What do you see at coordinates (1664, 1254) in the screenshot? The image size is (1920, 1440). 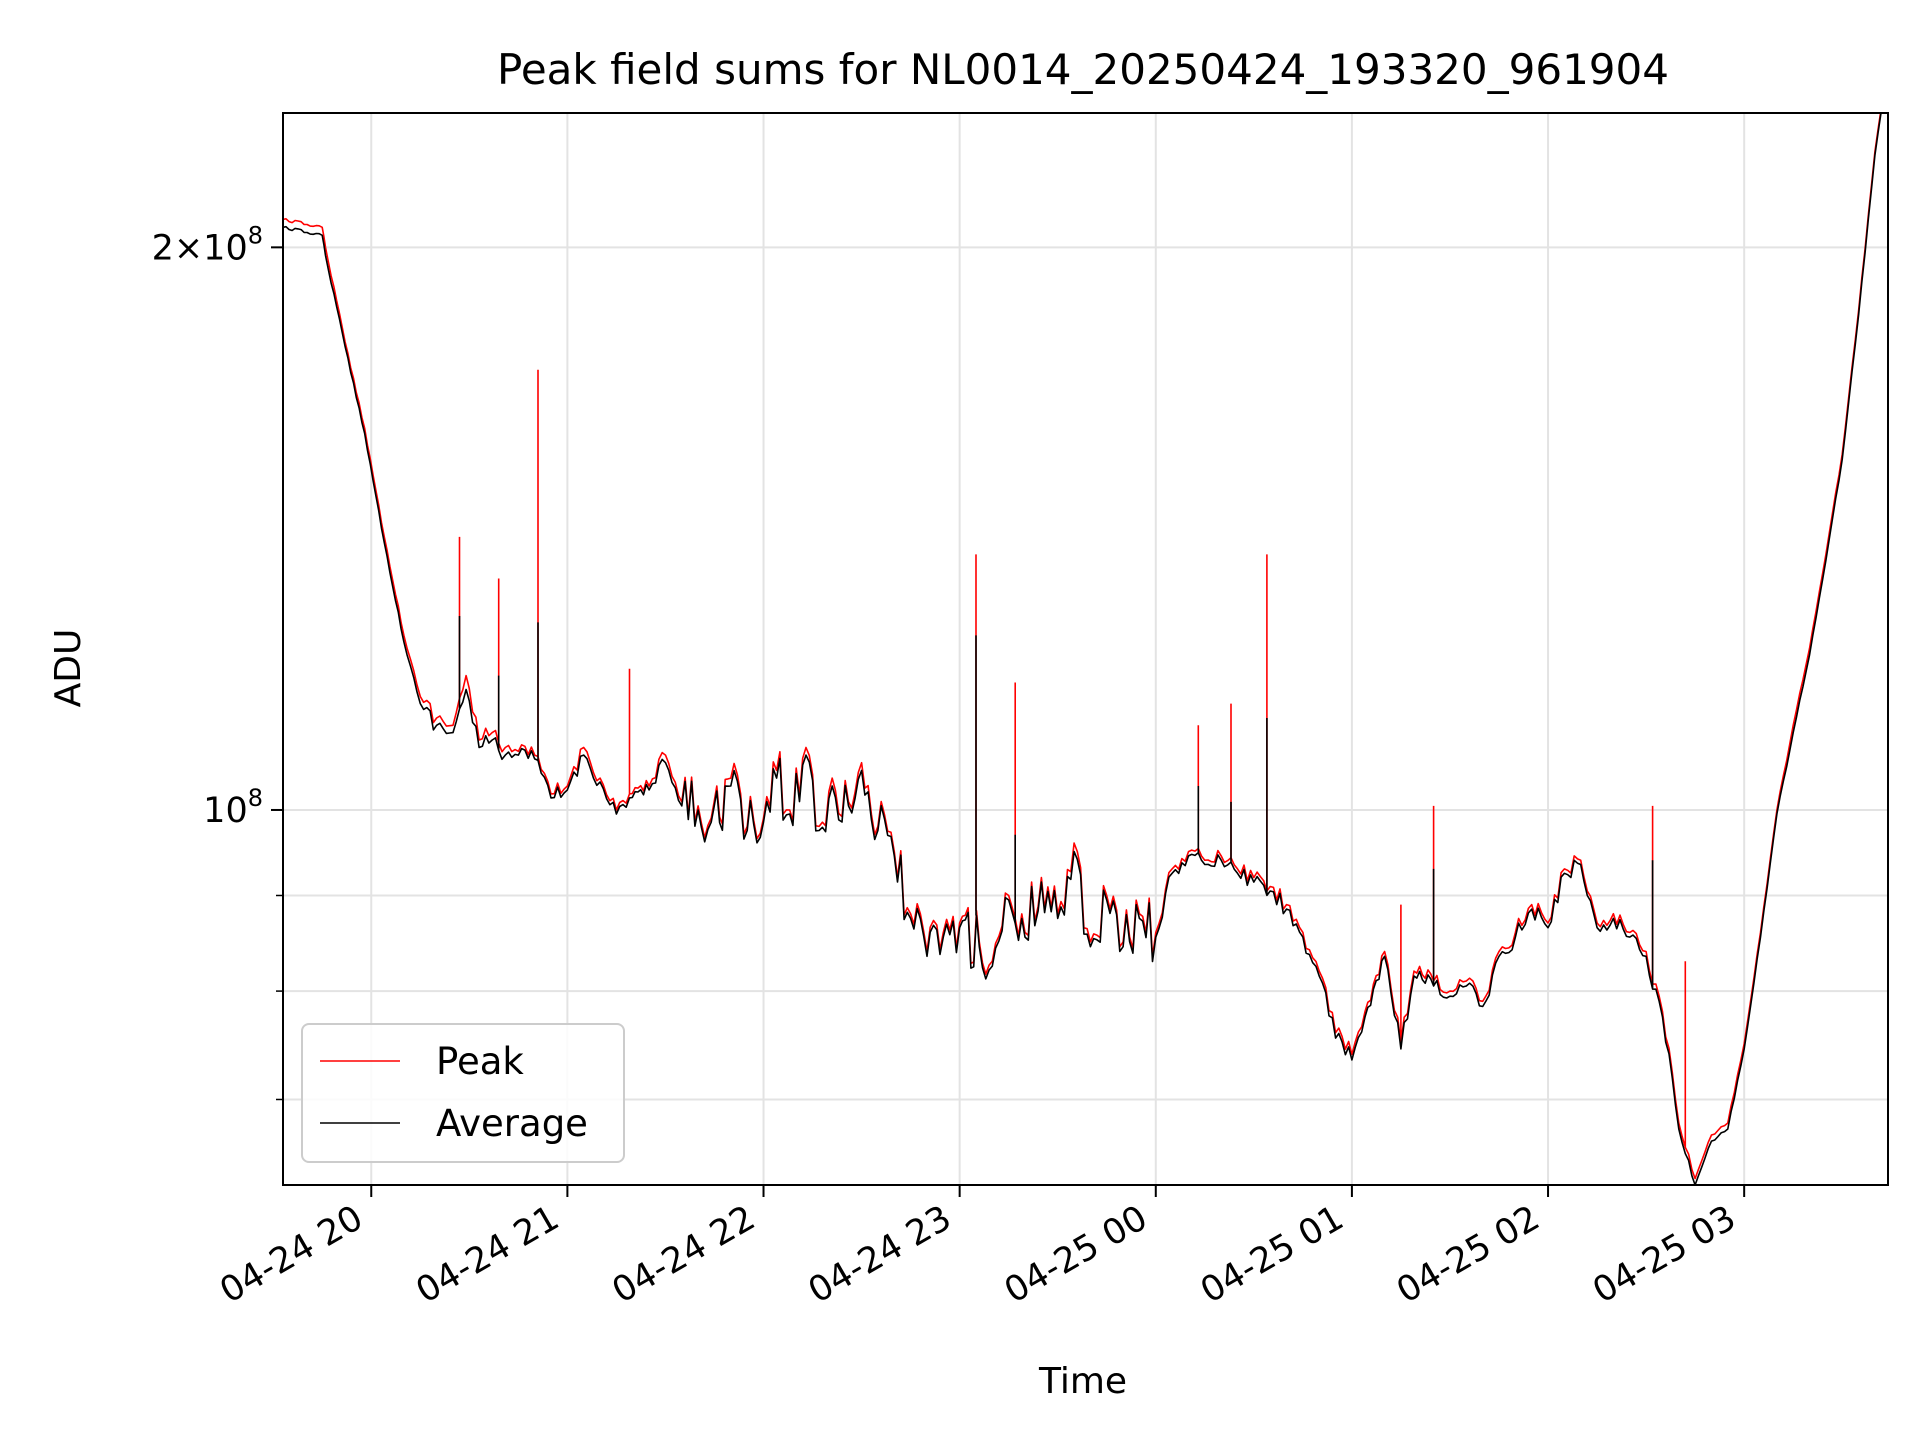 I see `x-tick-label: 04-25 03` at bounding box center [1664, 1254].